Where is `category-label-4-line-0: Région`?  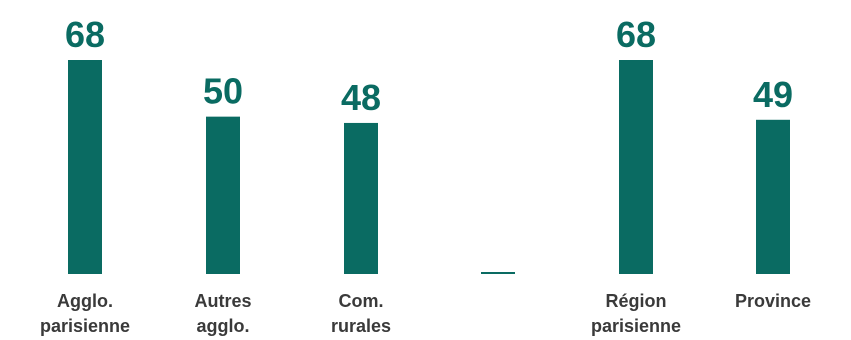
category-label-4-line-0: Région is located at coordinates (636, 301).